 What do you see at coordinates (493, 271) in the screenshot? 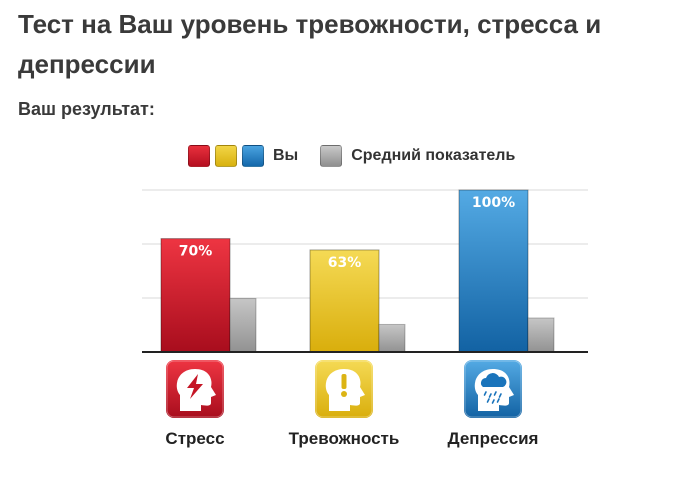
I see `bar-you-depression` at bounding box center [493, 271].